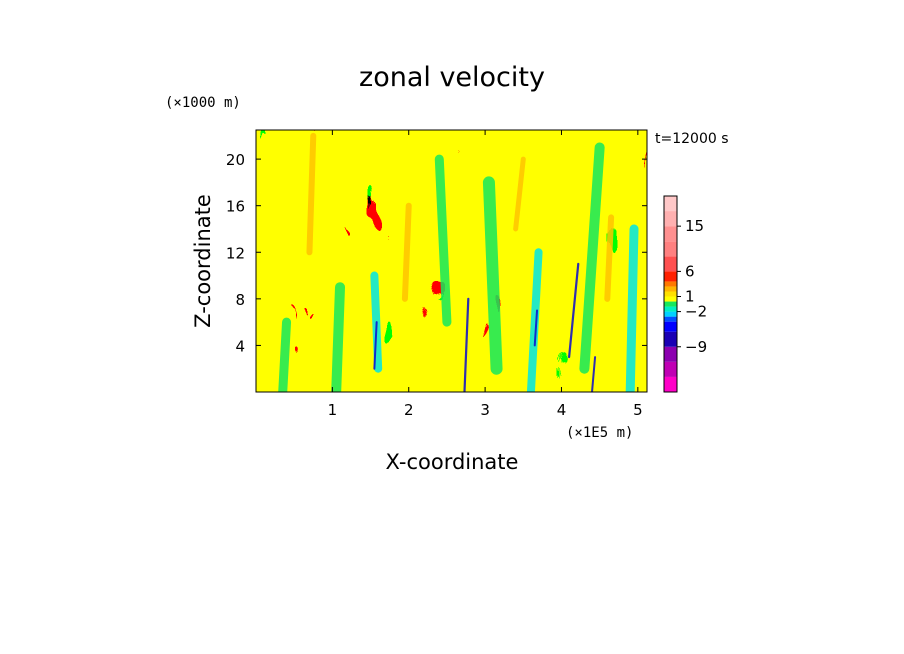 This screenshot has width=904, height=654. Describe the element at coordinates (240, 346) in the screenshot. I see `y-tick-label: 4` at that location.